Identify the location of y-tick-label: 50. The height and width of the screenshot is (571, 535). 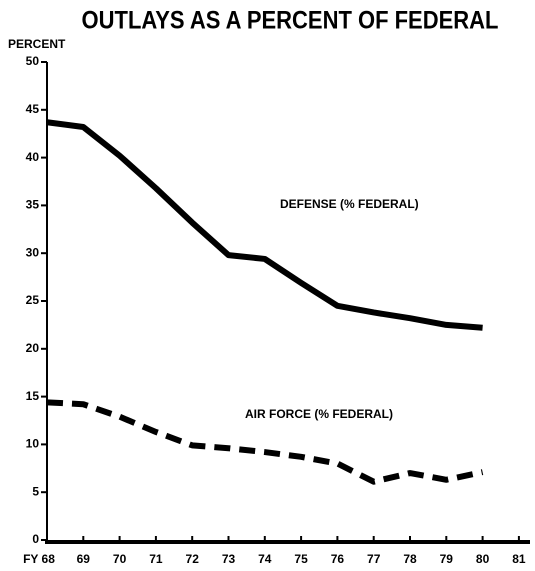
(33, 61).